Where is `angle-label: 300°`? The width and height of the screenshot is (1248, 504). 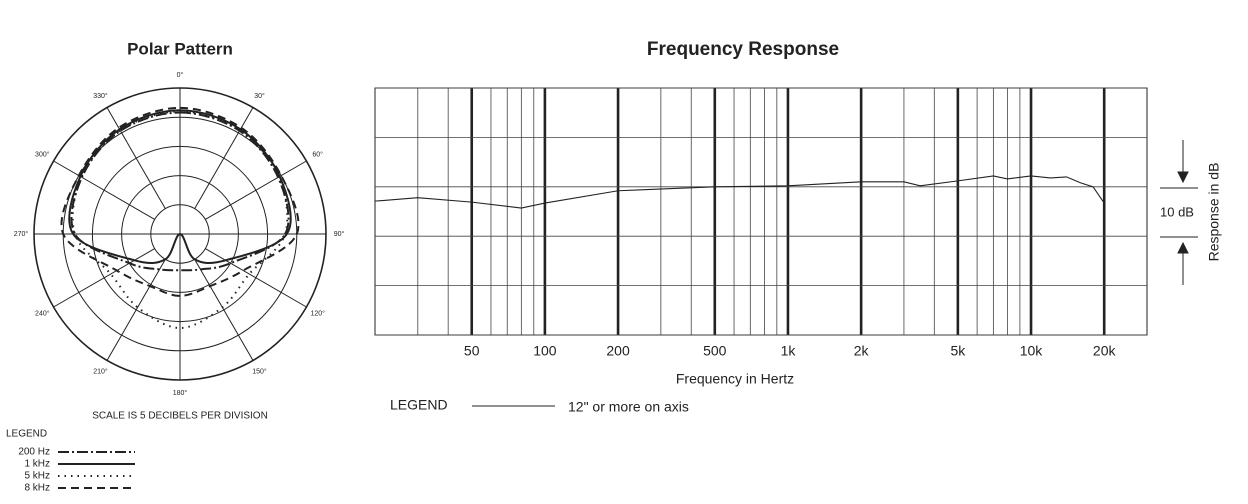
angle-label: 300° is located at coordinates (42, 154).